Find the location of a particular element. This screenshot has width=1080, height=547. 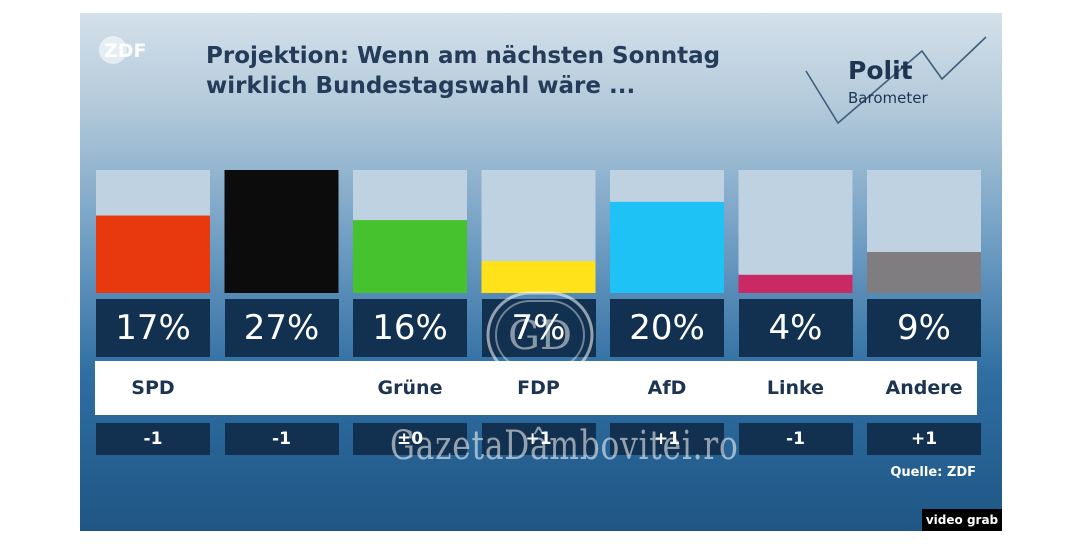

party-name-label: AfD is located at coordinates (667, 388).